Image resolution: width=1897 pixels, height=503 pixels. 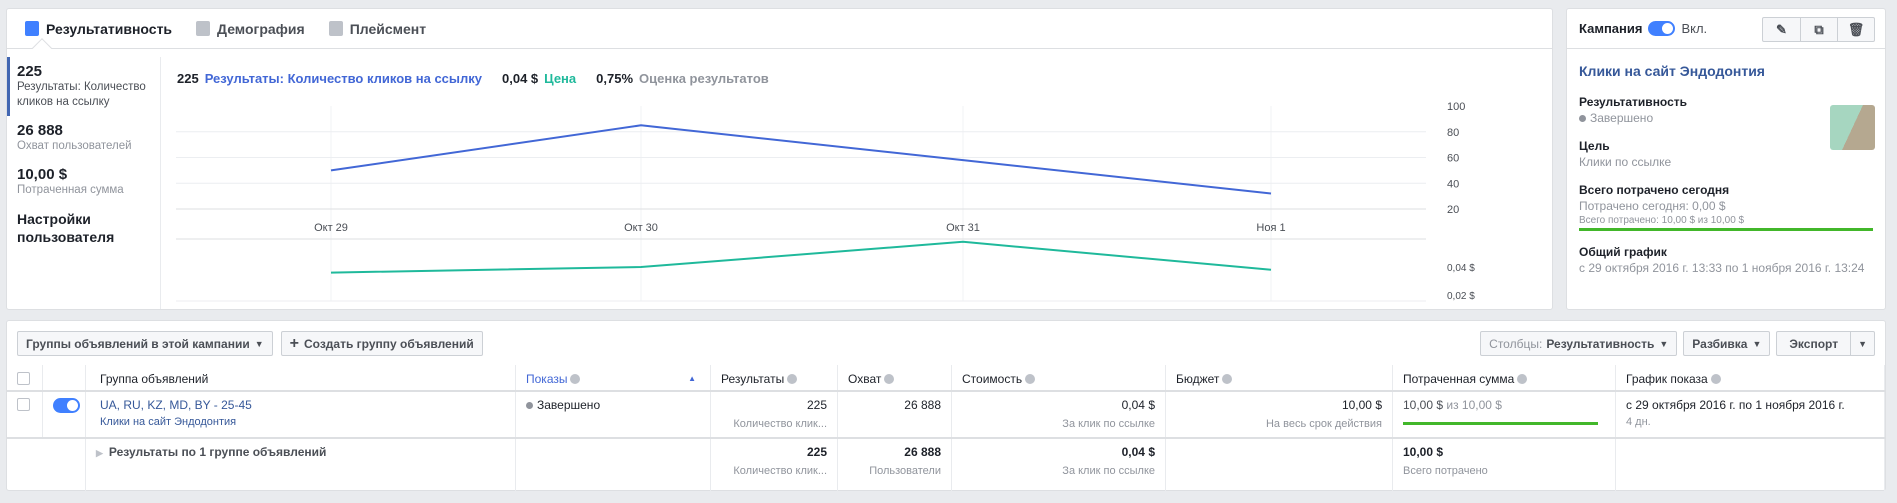 I want to click on campaign-link: Клики на сайт Эндодонтия, so click(x=168, y=422).